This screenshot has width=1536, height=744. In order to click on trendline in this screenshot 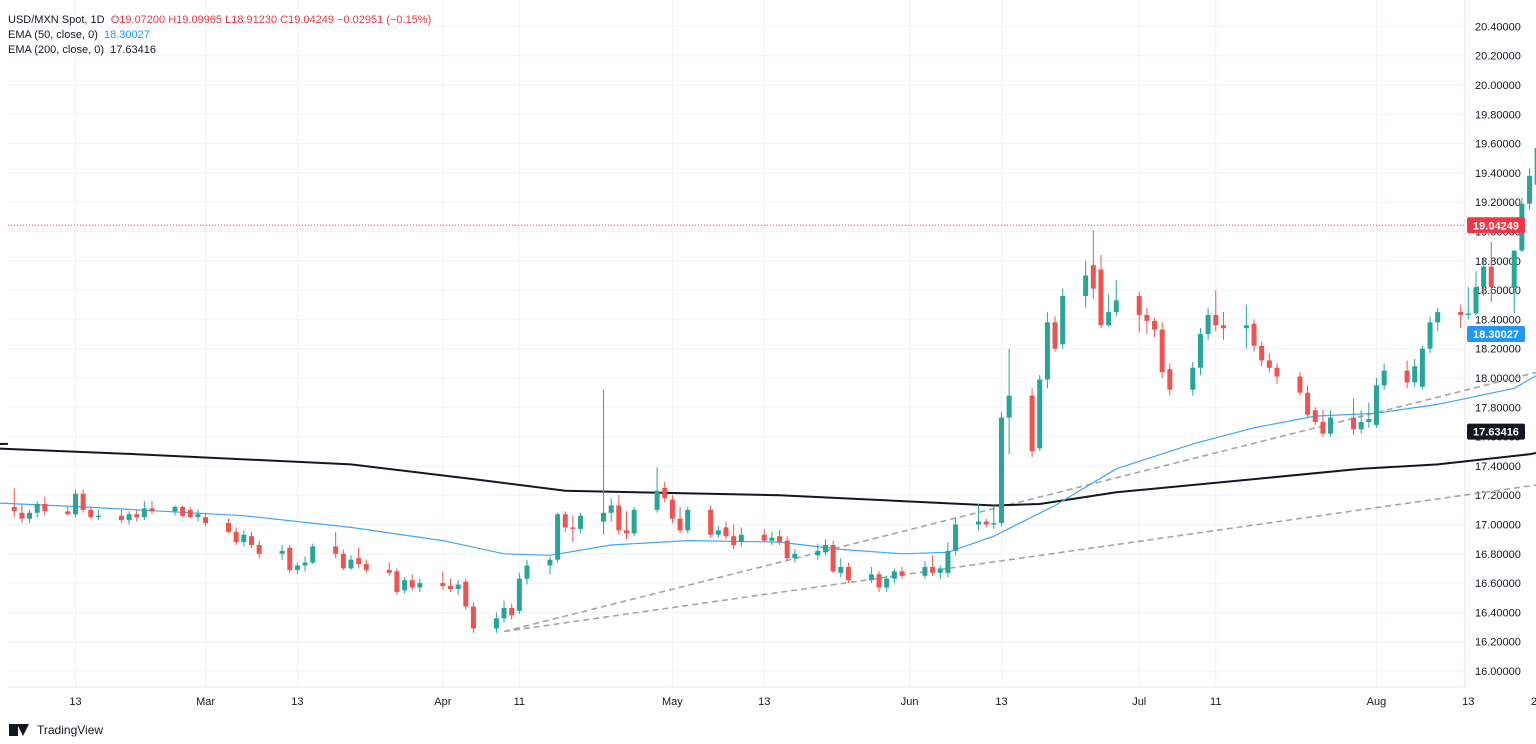, I will do `click(1019, 558)`.